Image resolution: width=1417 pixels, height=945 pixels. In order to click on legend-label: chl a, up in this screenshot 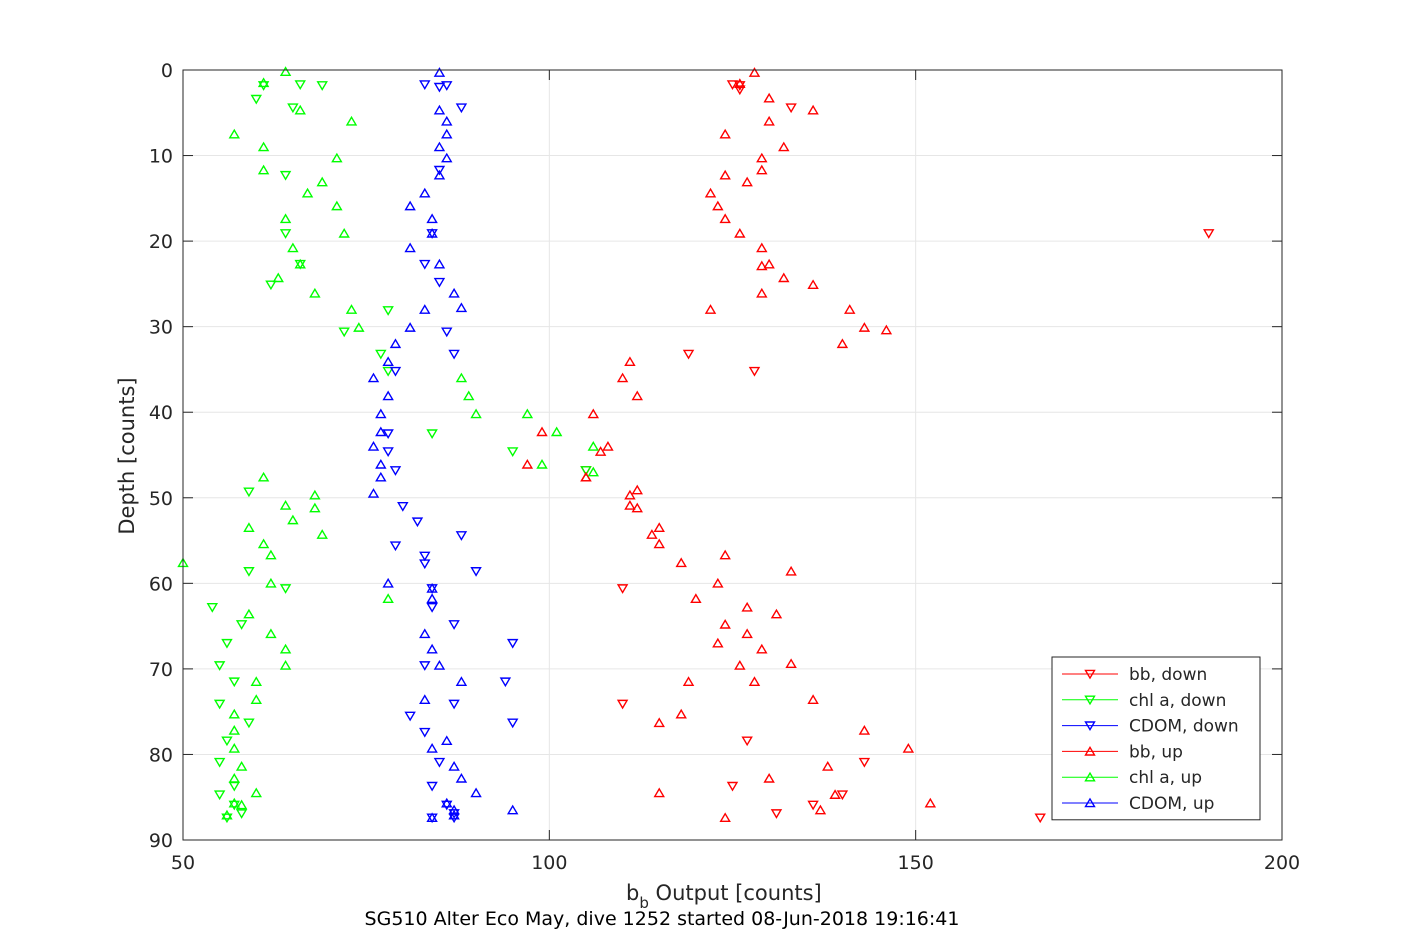, I will do `click(1165, 778)`.